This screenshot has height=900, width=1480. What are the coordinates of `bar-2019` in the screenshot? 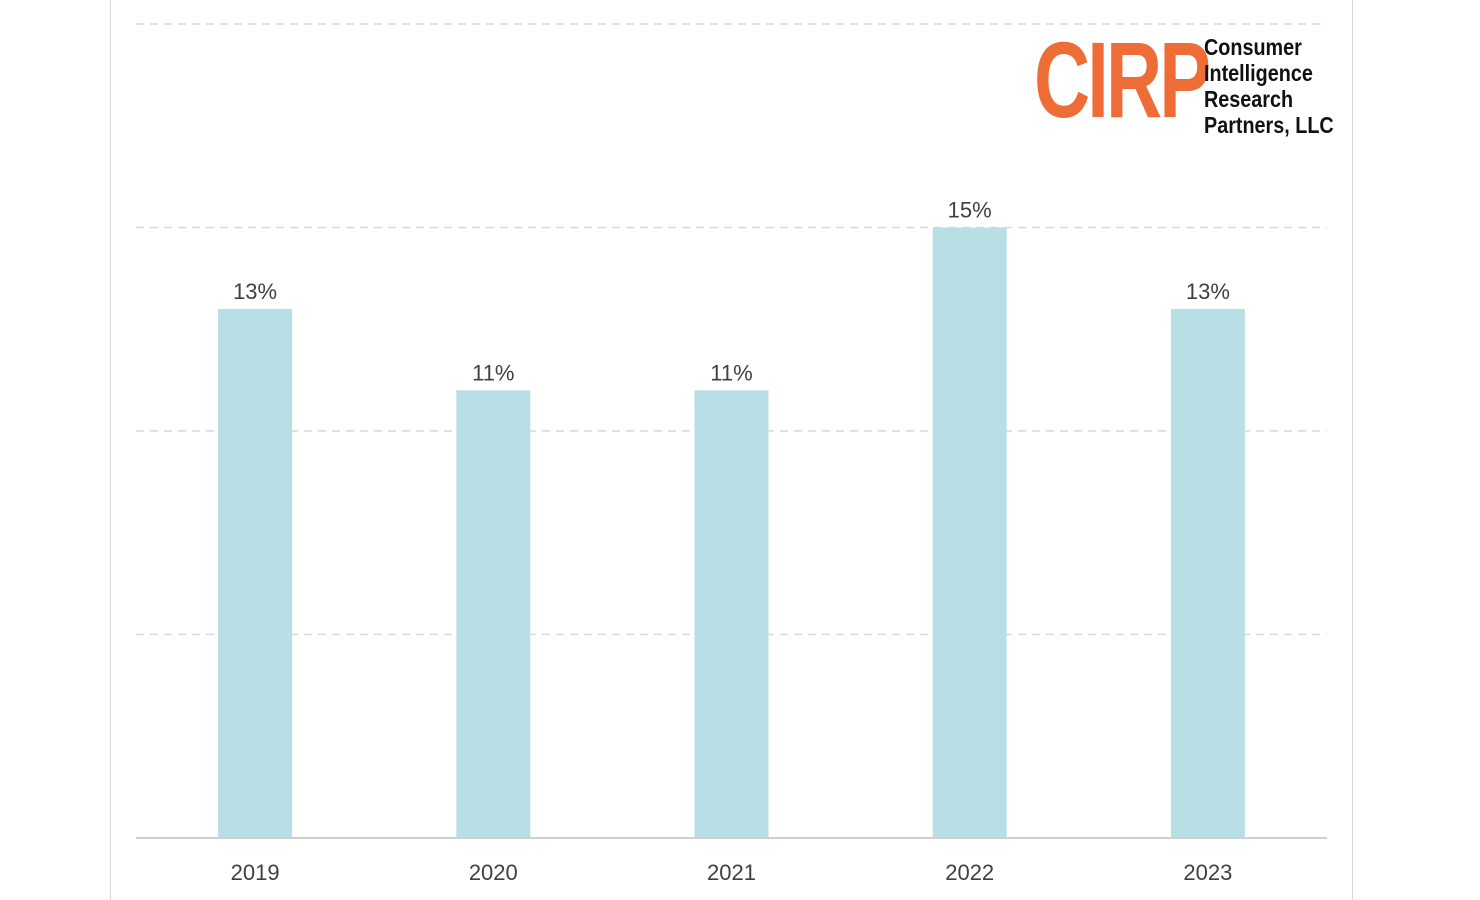 It's located at (255, 573).